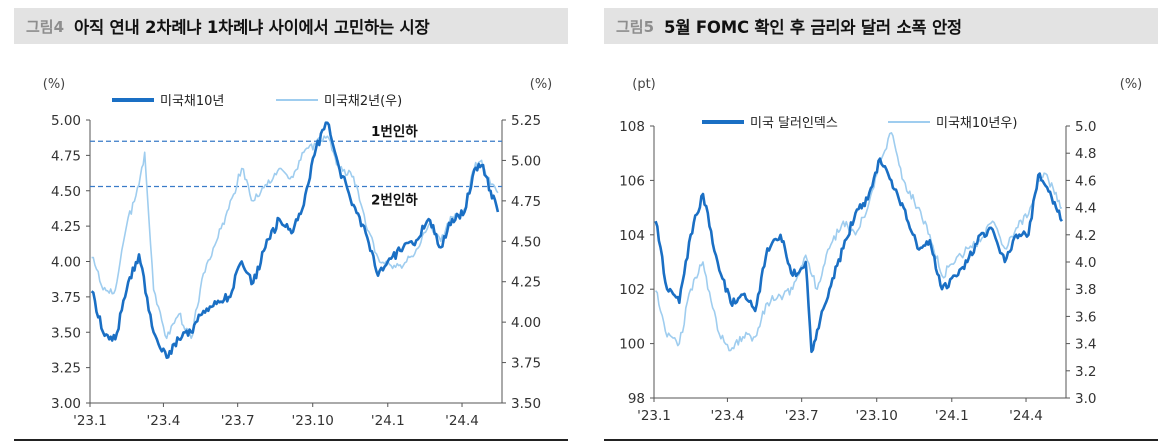 The width and height of the screenshot is (1165, 444). What do you see at coordinates (252, 27) in the screenshot?
I see `chart-title: 아직 연내 2차례냐 1차례냐 사이에서 고민하는 시장` at bounding box center [252, 27].